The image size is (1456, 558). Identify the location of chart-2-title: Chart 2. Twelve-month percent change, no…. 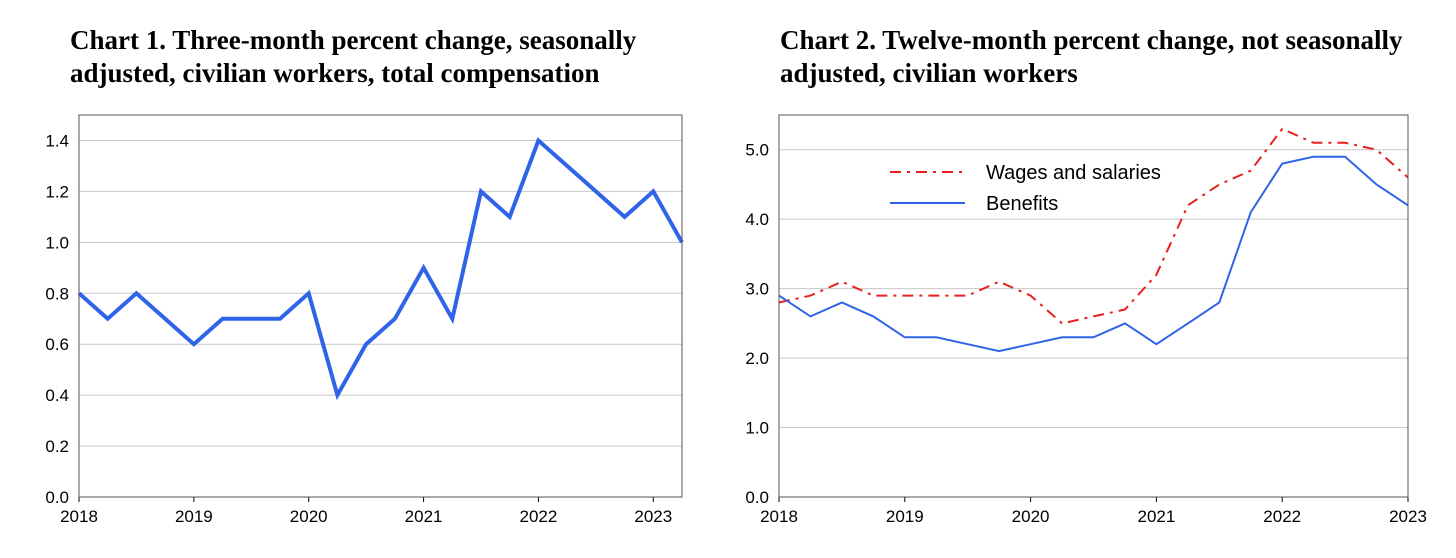
(1091, 56).